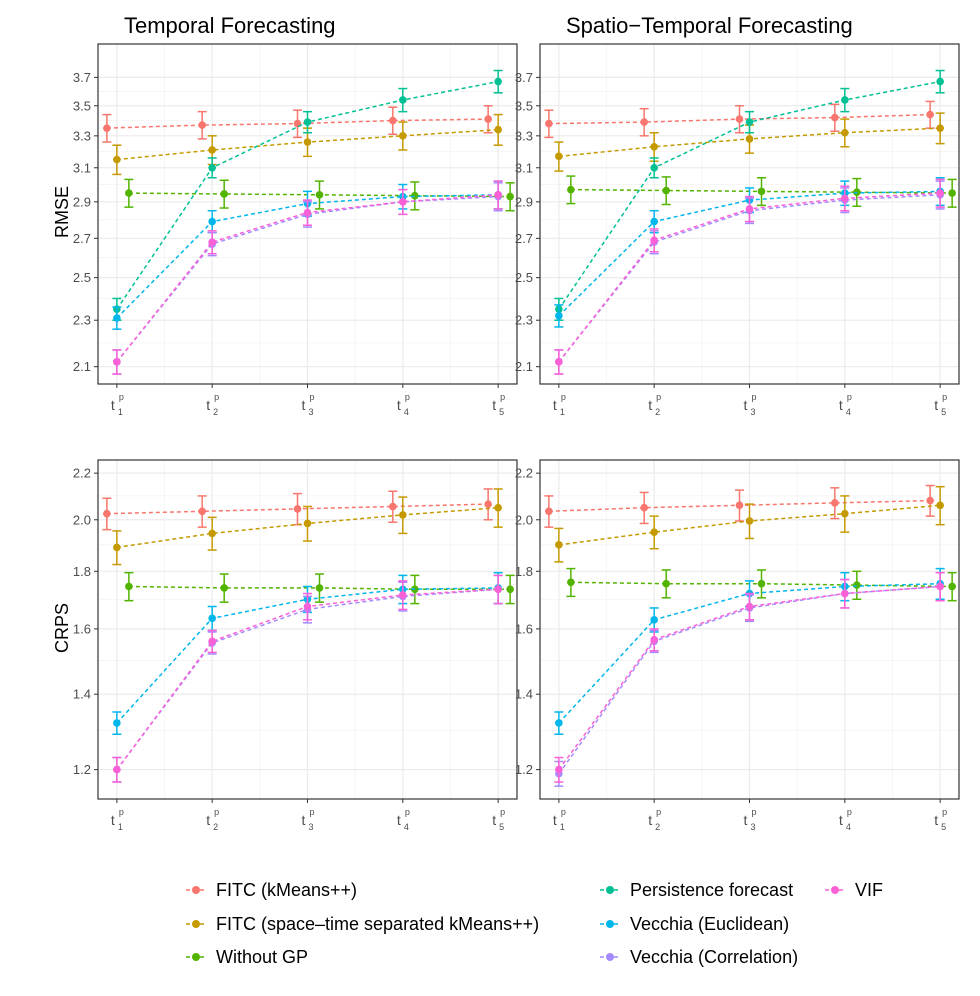 This screenshot has height=996, width=980. I want to click on legend-label-vif: VIF, so click(869, 890).